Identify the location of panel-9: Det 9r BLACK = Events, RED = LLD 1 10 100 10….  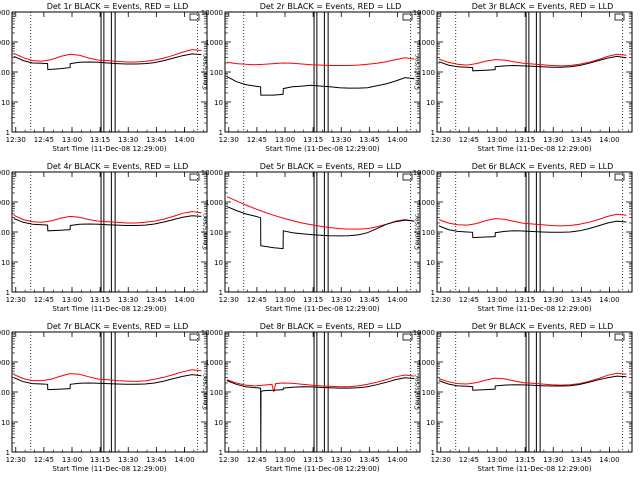
(523, 397).